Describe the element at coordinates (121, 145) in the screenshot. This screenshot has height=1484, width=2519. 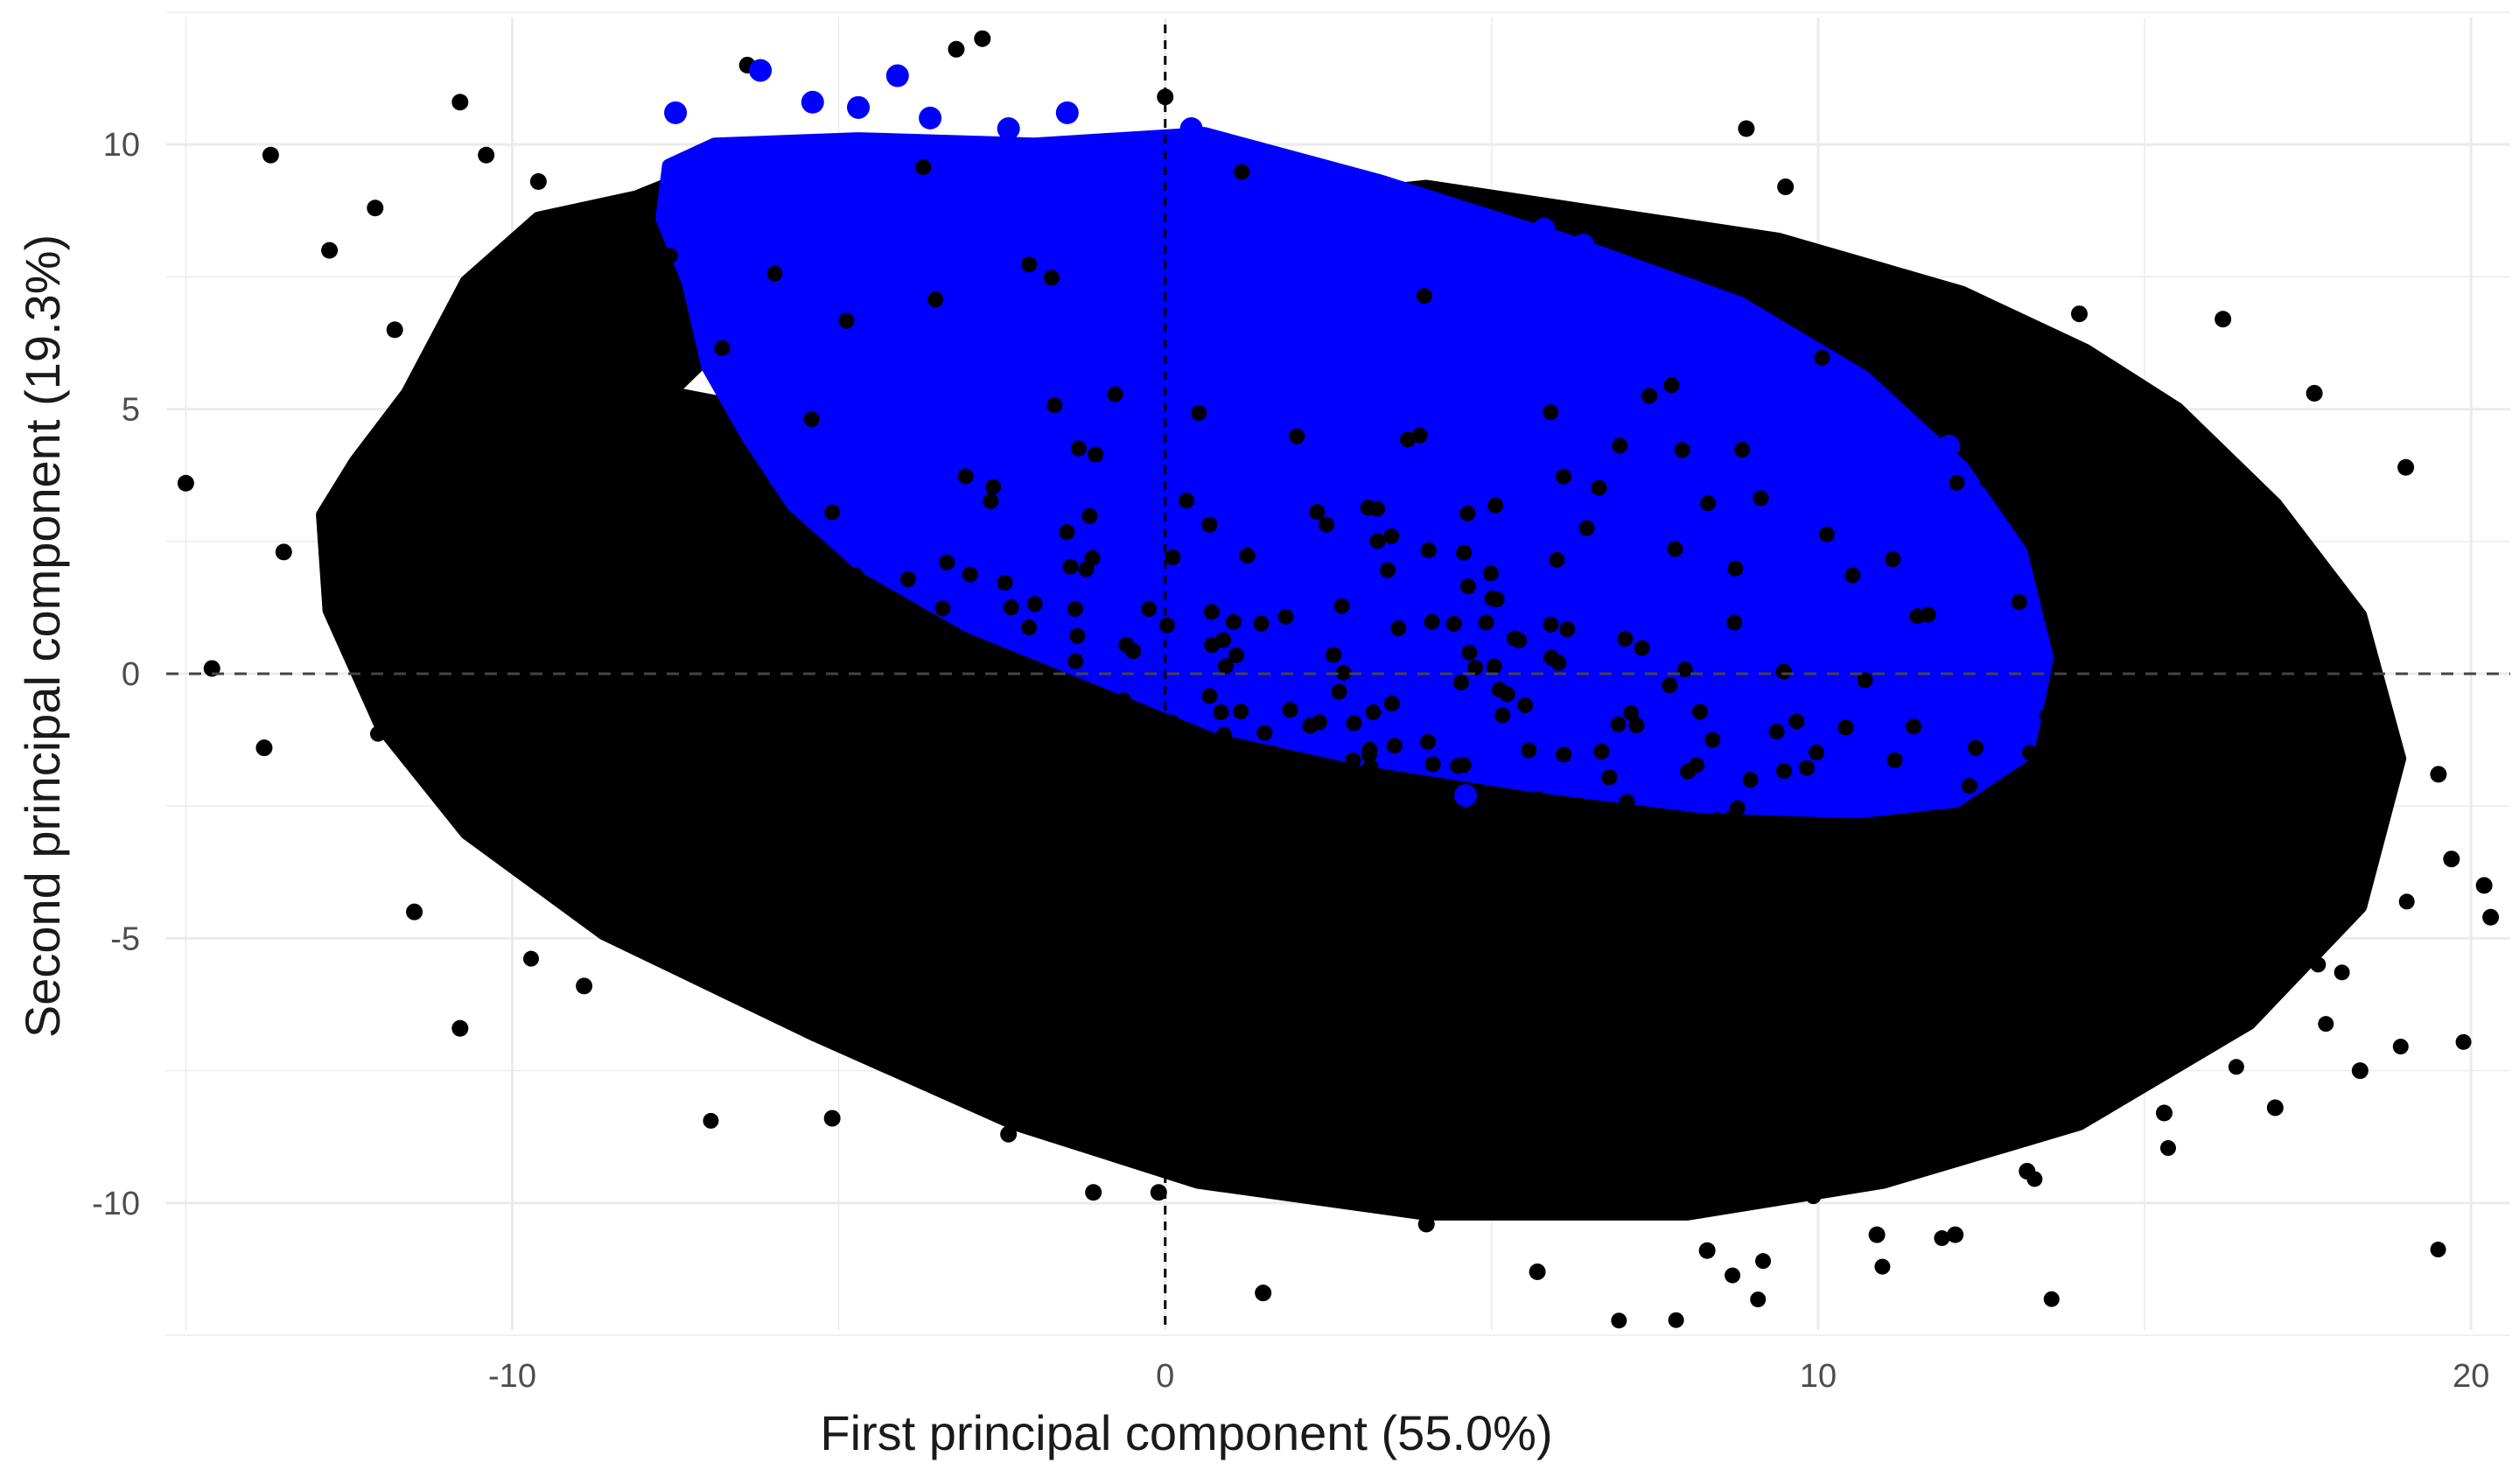
I see `y-tick-label: 10` at that location.